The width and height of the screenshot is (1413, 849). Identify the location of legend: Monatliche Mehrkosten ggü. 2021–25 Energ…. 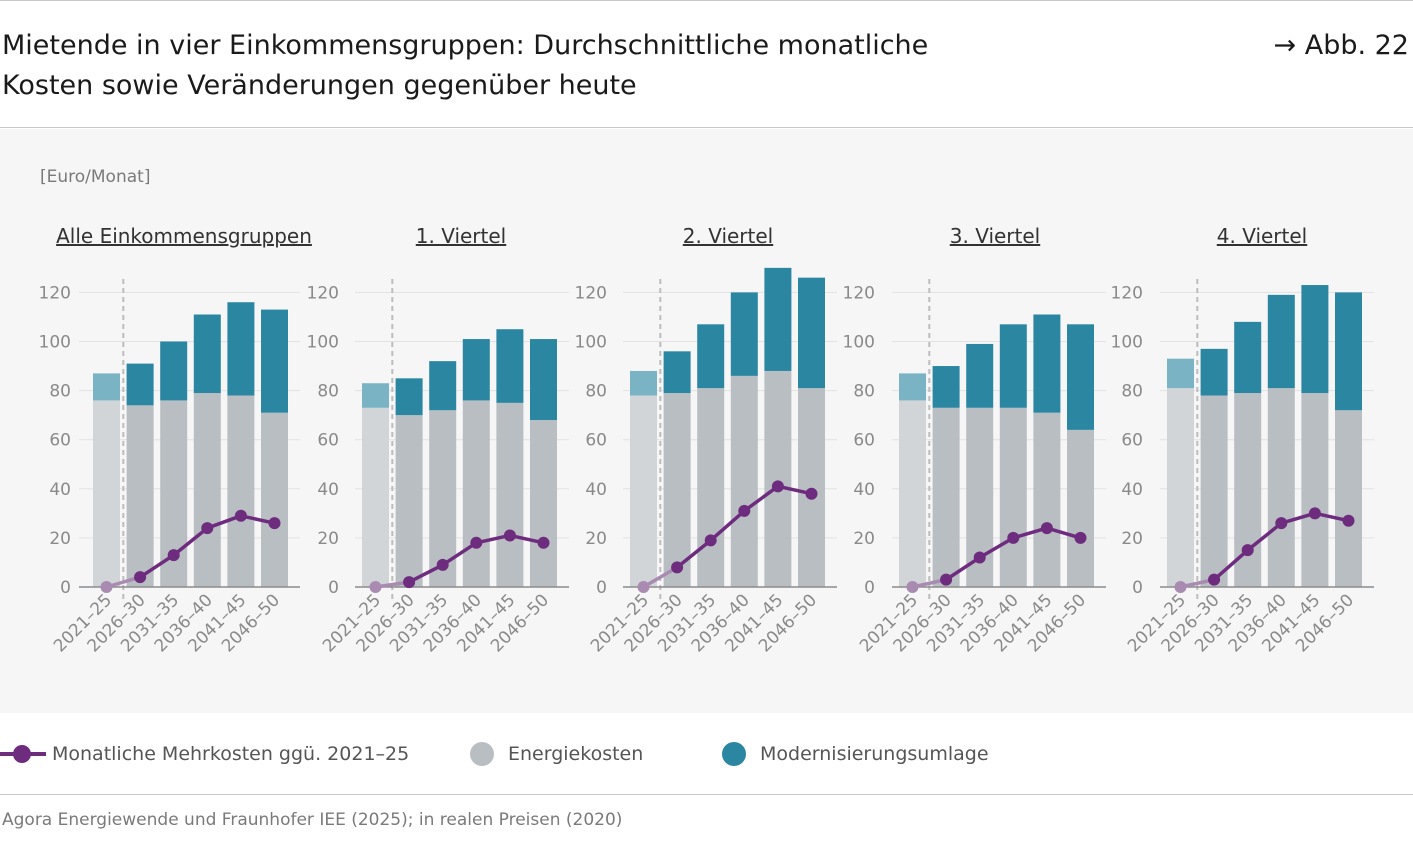
(706, 754).